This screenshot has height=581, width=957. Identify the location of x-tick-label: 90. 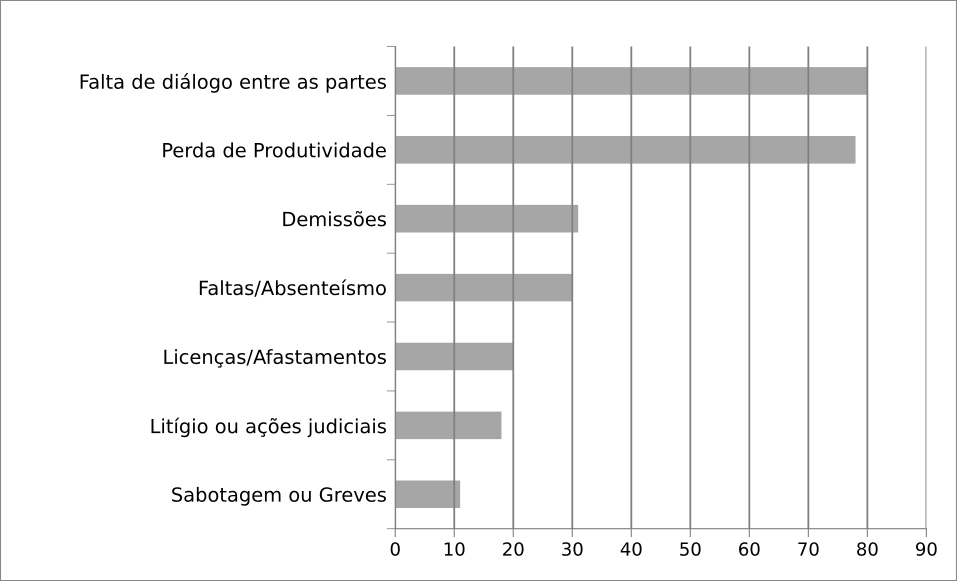
(926, 549).